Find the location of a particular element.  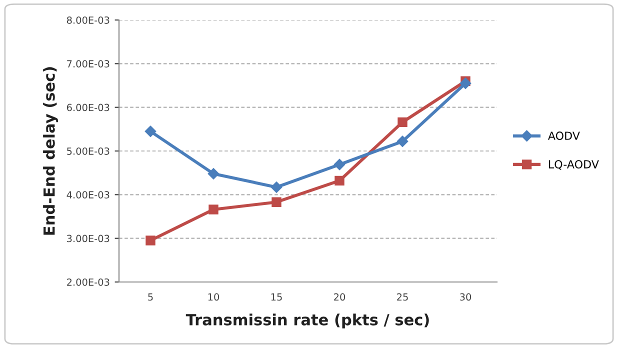

legend-label: AODV is located at coordinates (564, 136).